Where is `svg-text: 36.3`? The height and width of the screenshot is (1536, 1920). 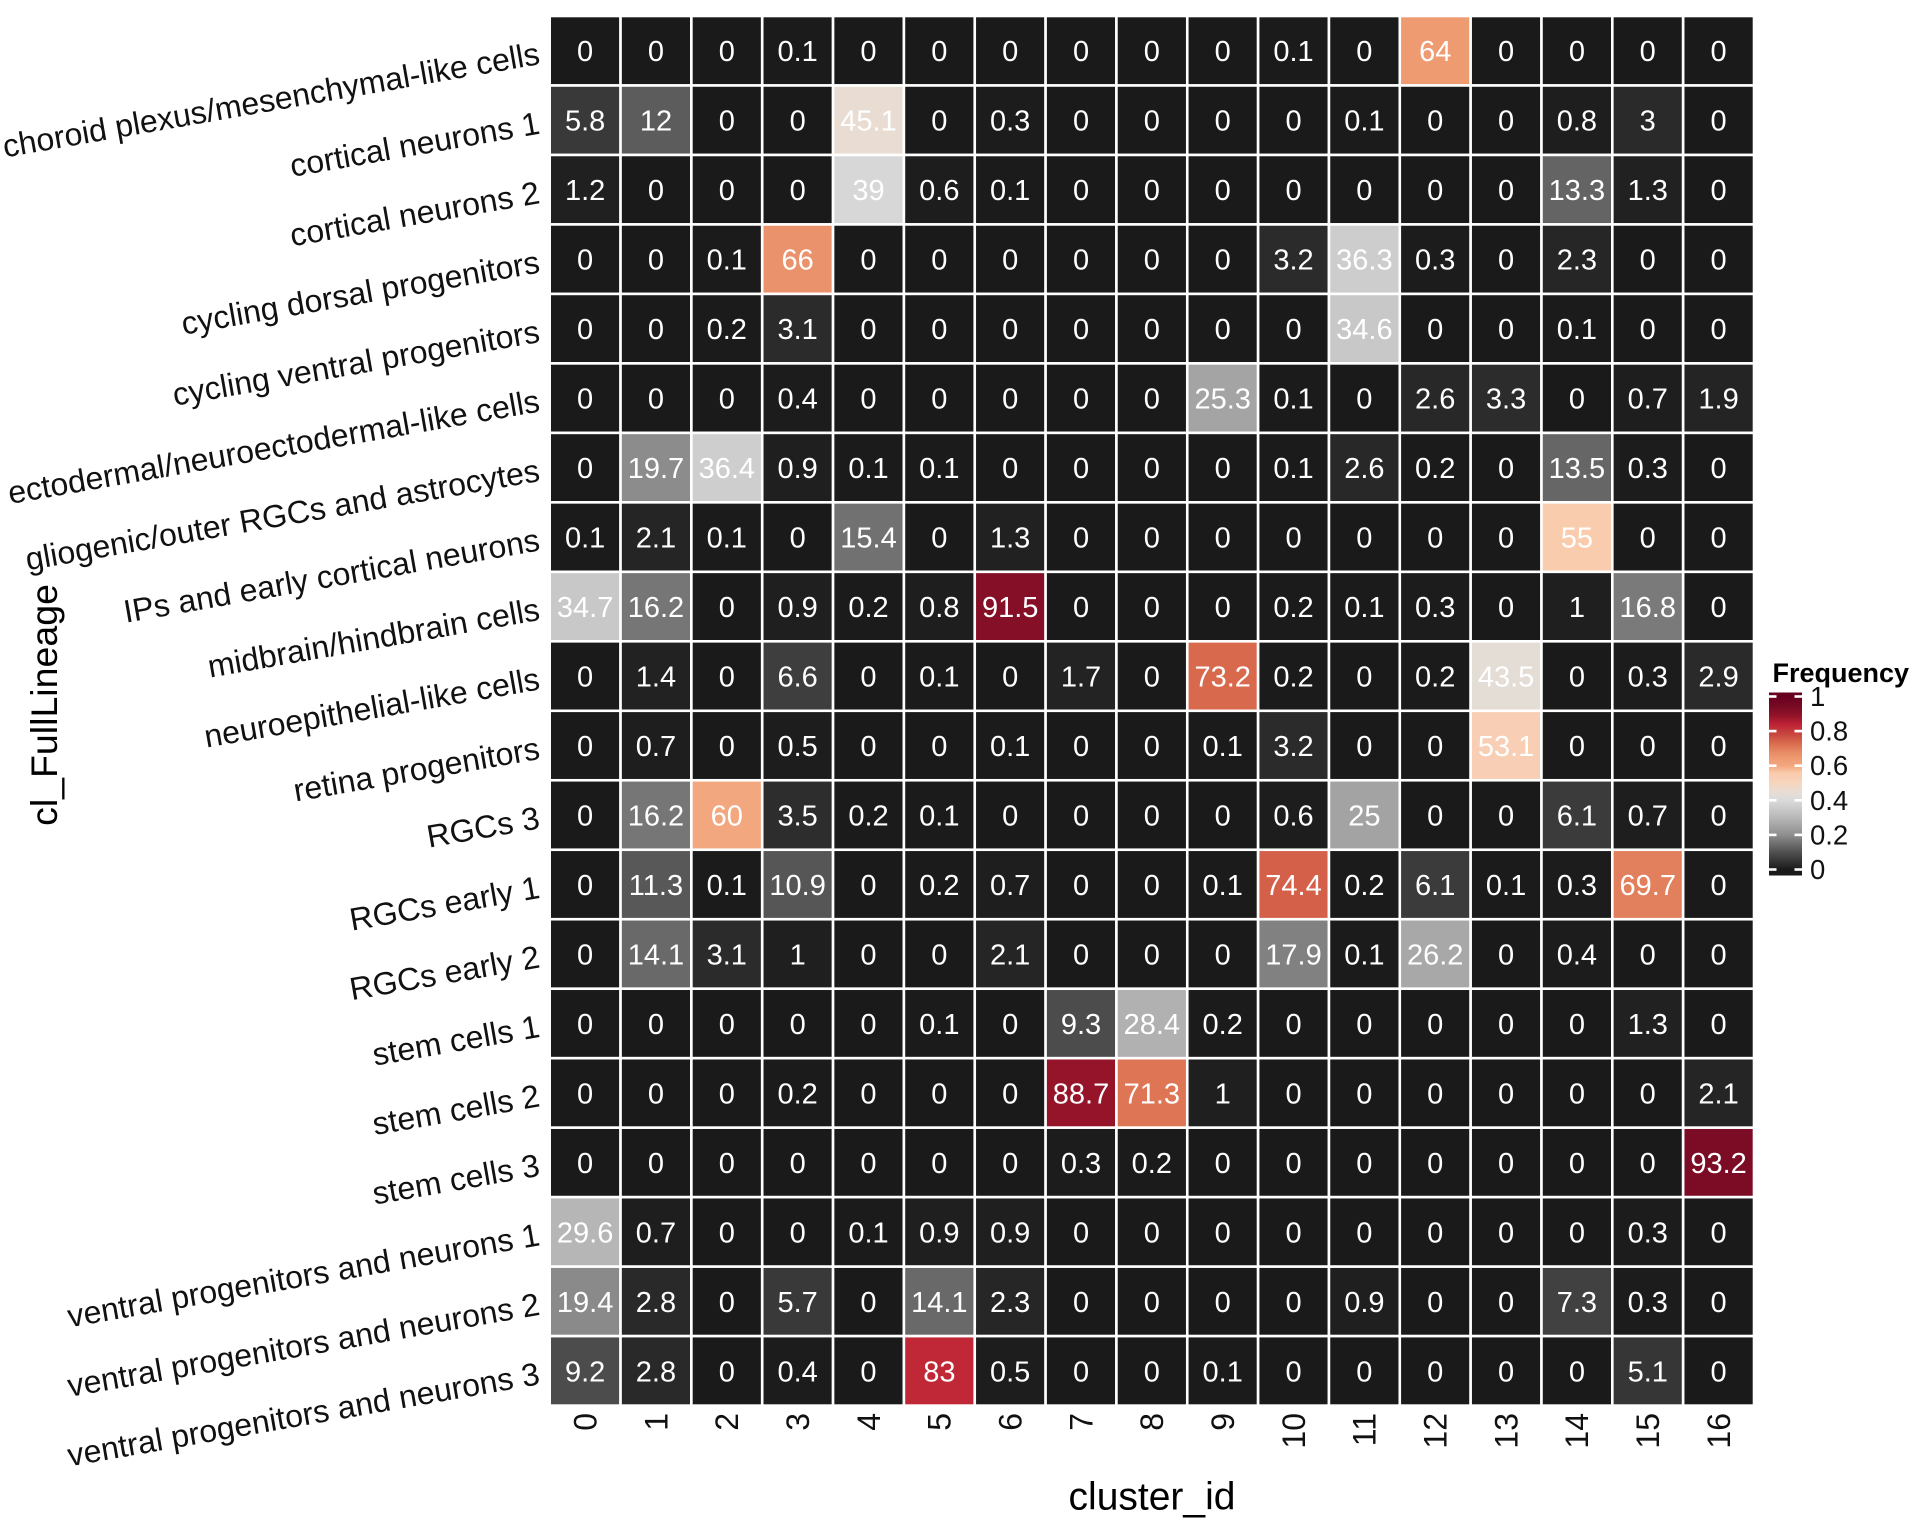 svg-text: 36.3 is located at coordinates (1364, 261).